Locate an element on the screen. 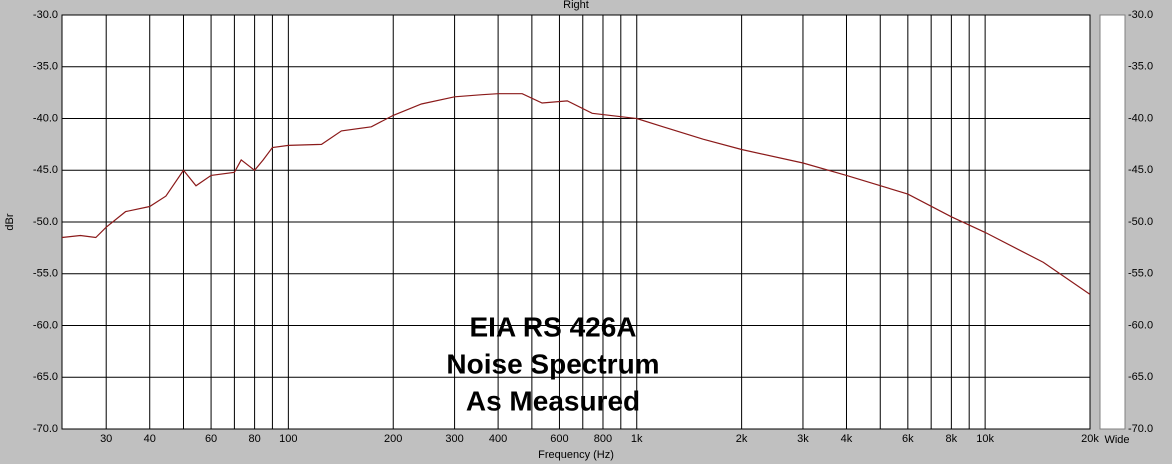  chart-title: Right is located at coordinates (576, 5).